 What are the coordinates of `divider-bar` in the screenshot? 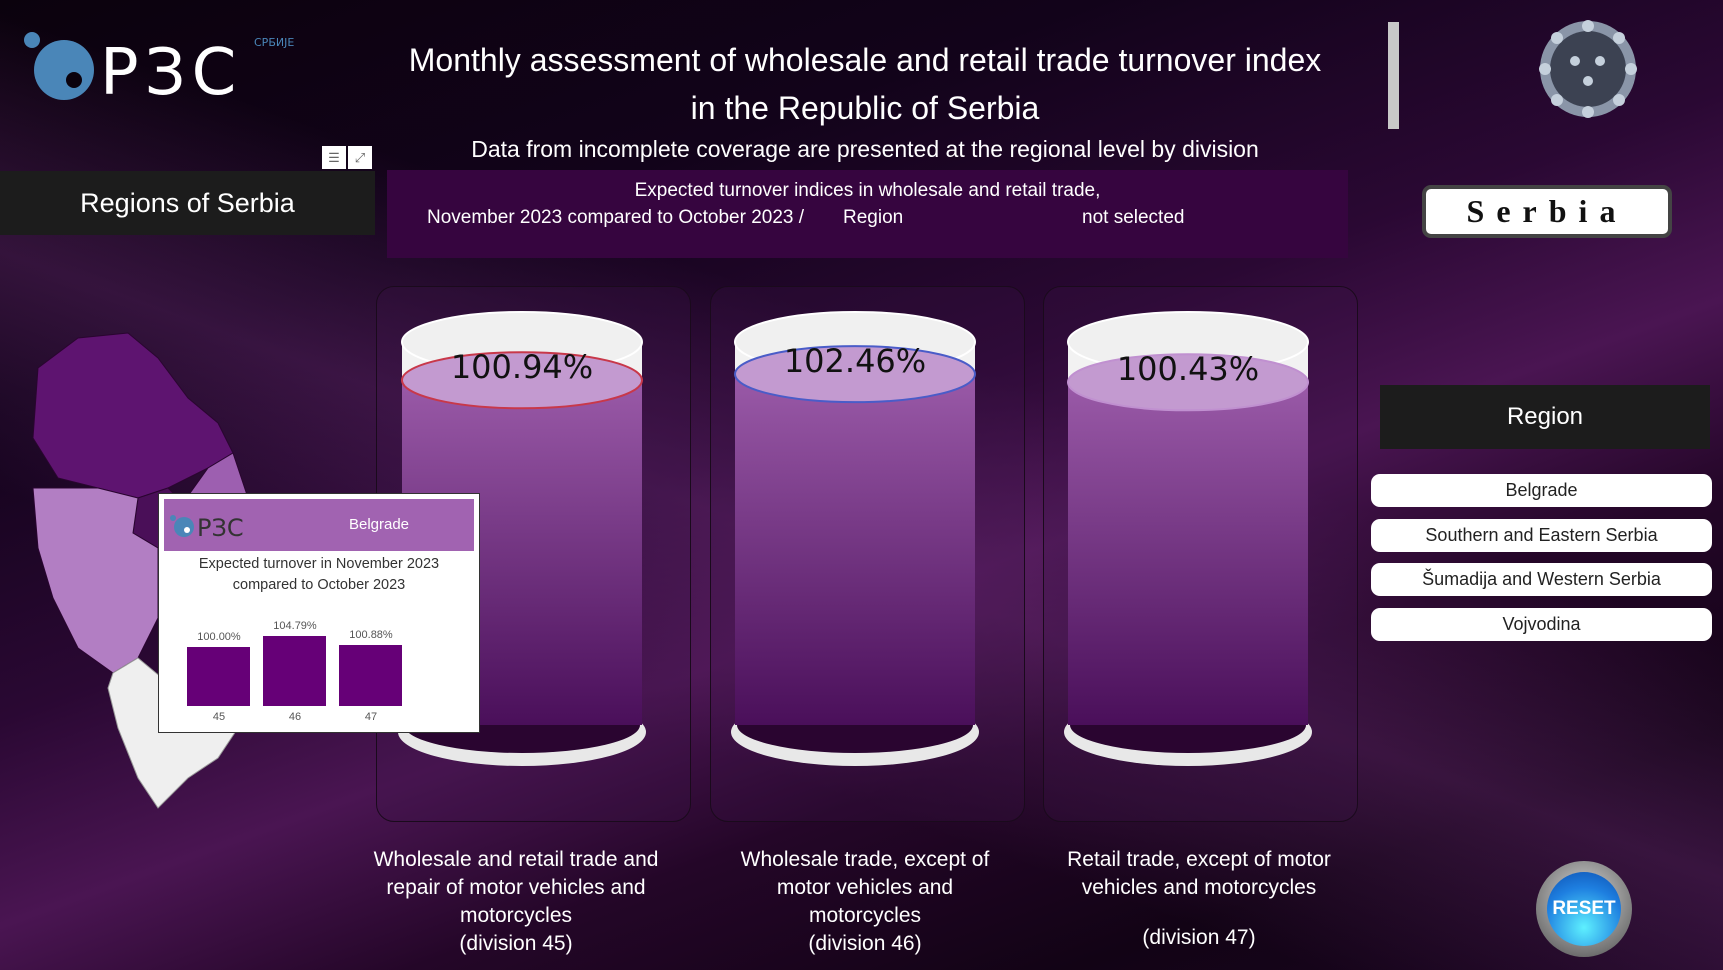 It's located at (1393, 75).